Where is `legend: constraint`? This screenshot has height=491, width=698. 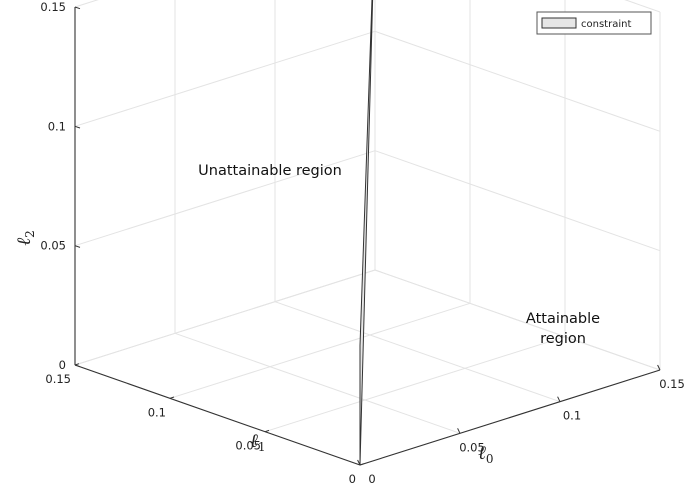
legend: constraint is located at coordinates (594, 23).